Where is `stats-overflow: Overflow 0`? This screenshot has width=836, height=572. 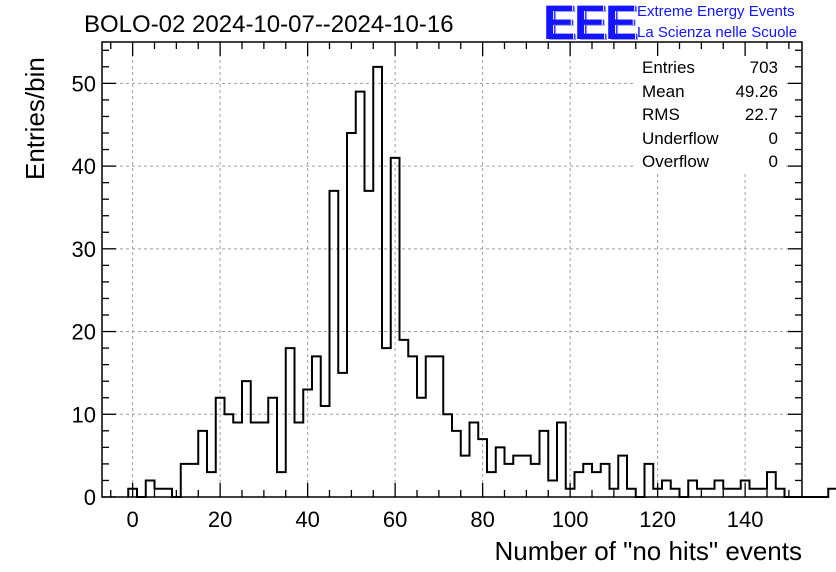
stats-overflow: Overflow 0 is located at coordinates (710, 162).